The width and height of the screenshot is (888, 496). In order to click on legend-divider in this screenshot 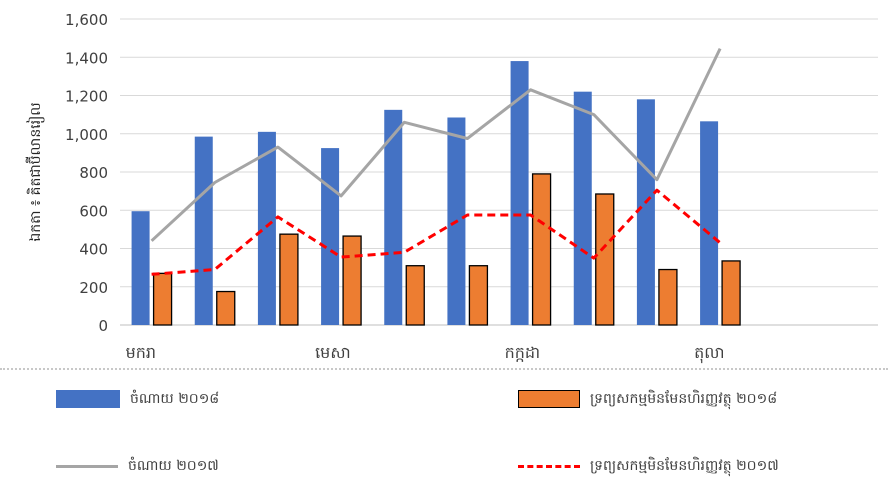, I will do `click(444, 369)`.